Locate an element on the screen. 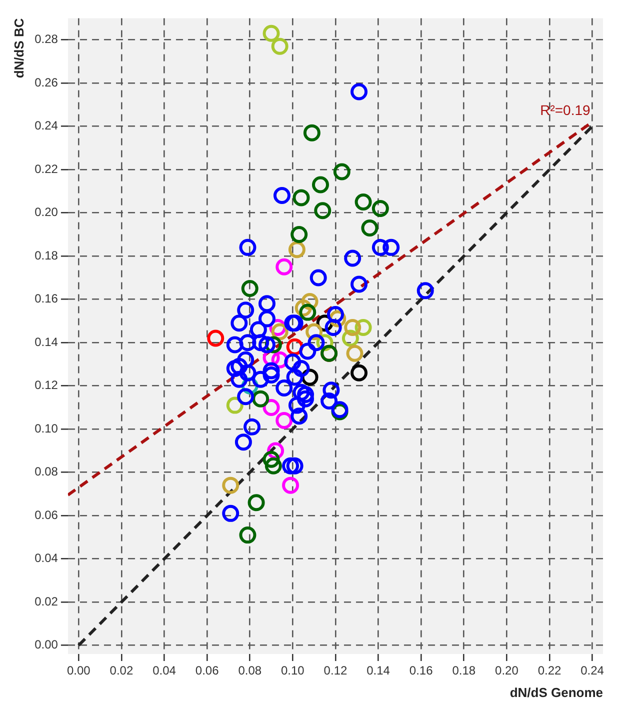 The height and width of the screenshot is (713, 621). y-tick-label: 0.00 is located at coordinates (46, 645).